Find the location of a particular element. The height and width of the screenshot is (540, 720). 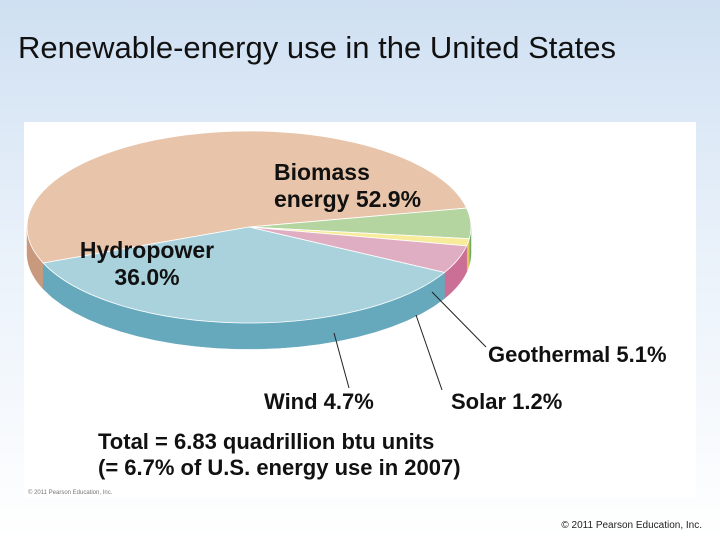

footer-copyright: © 2011 Pearson Education, Inc. is located at coordinates (631, 525).